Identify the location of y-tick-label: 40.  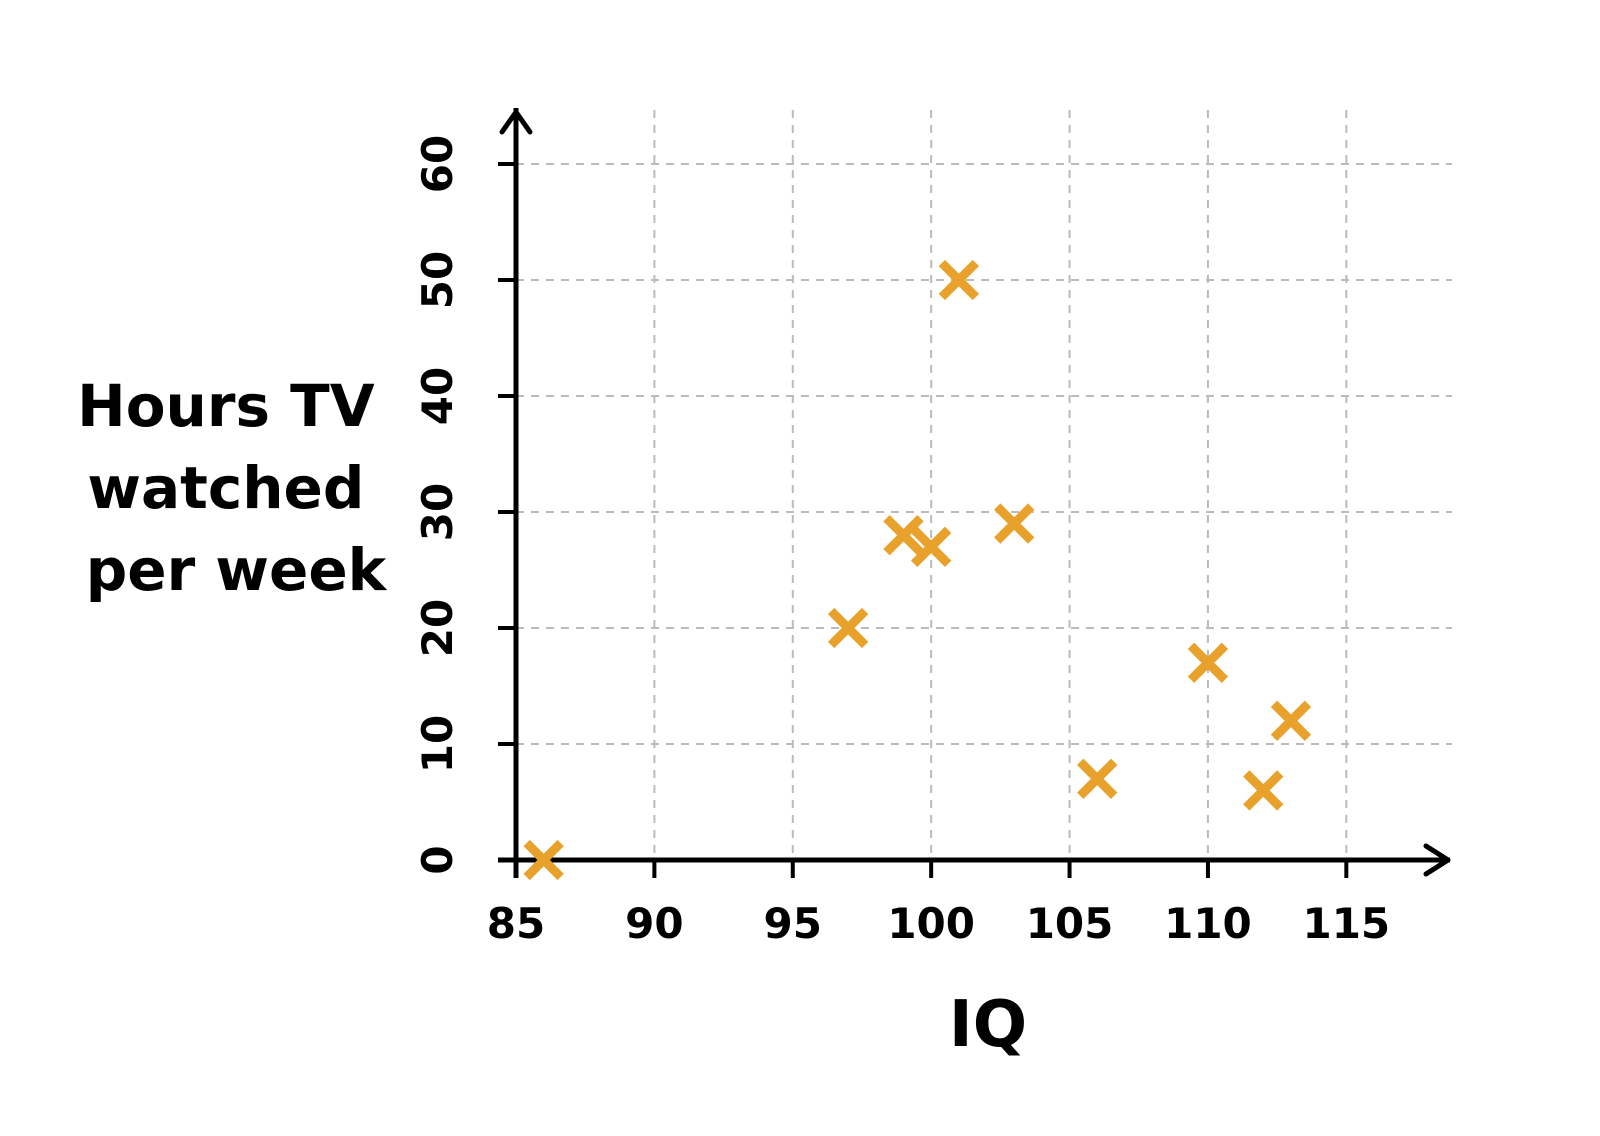
(437, 396).